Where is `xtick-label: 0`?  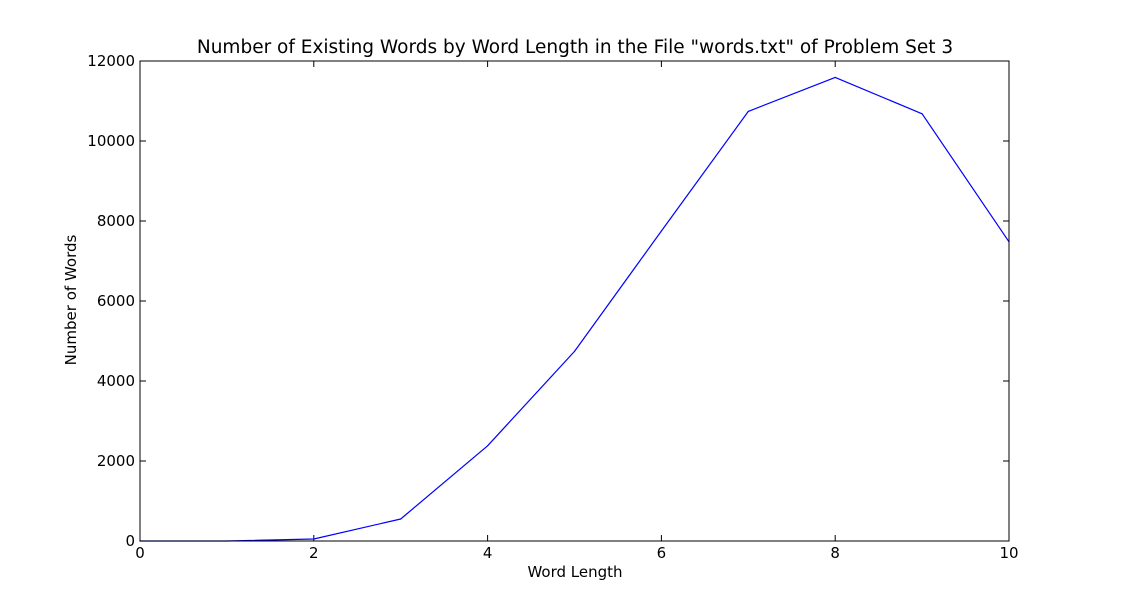 xtick-label: 0 is located at coordinates (140, 553).